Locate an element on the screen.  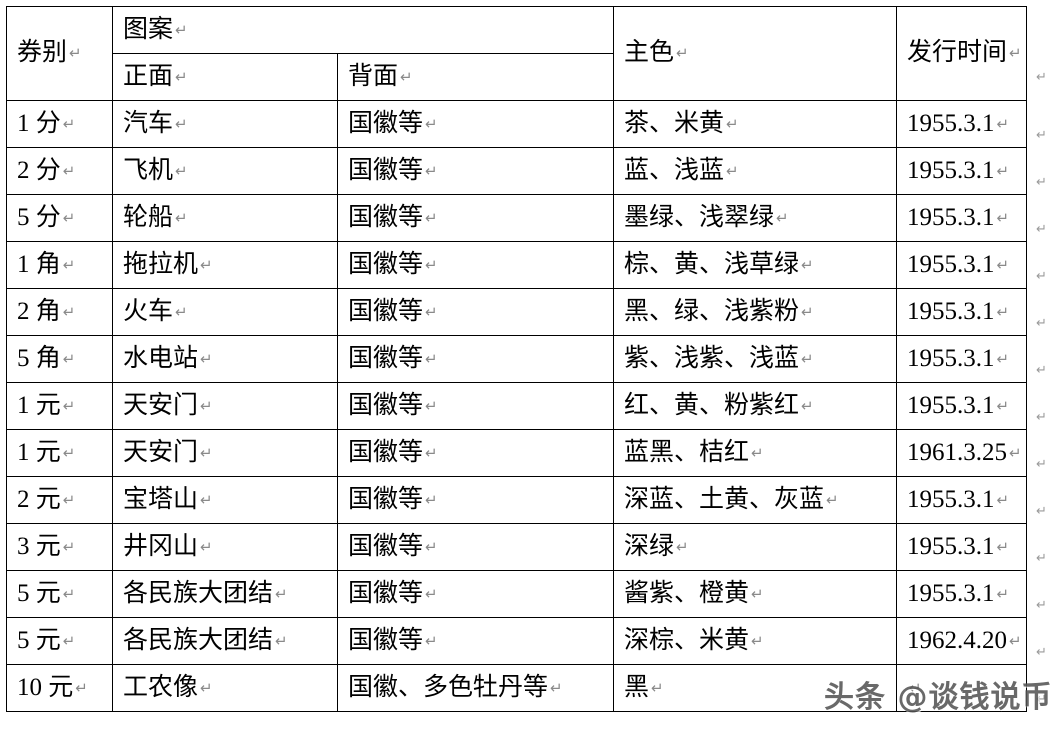
cell-denomination: 10 元 ↵ is located at coordinates (59, 688).